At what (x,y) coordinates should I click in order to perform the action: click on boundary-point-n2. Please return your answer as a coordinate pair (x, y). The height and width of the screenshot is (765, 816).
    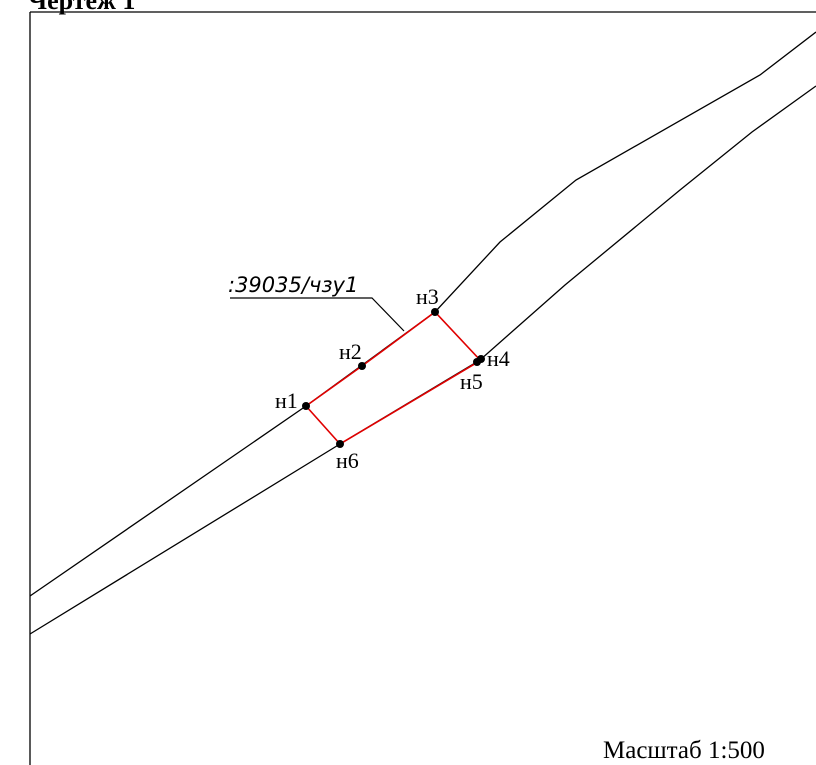
    Looking at the image, I should click on (362, 366).